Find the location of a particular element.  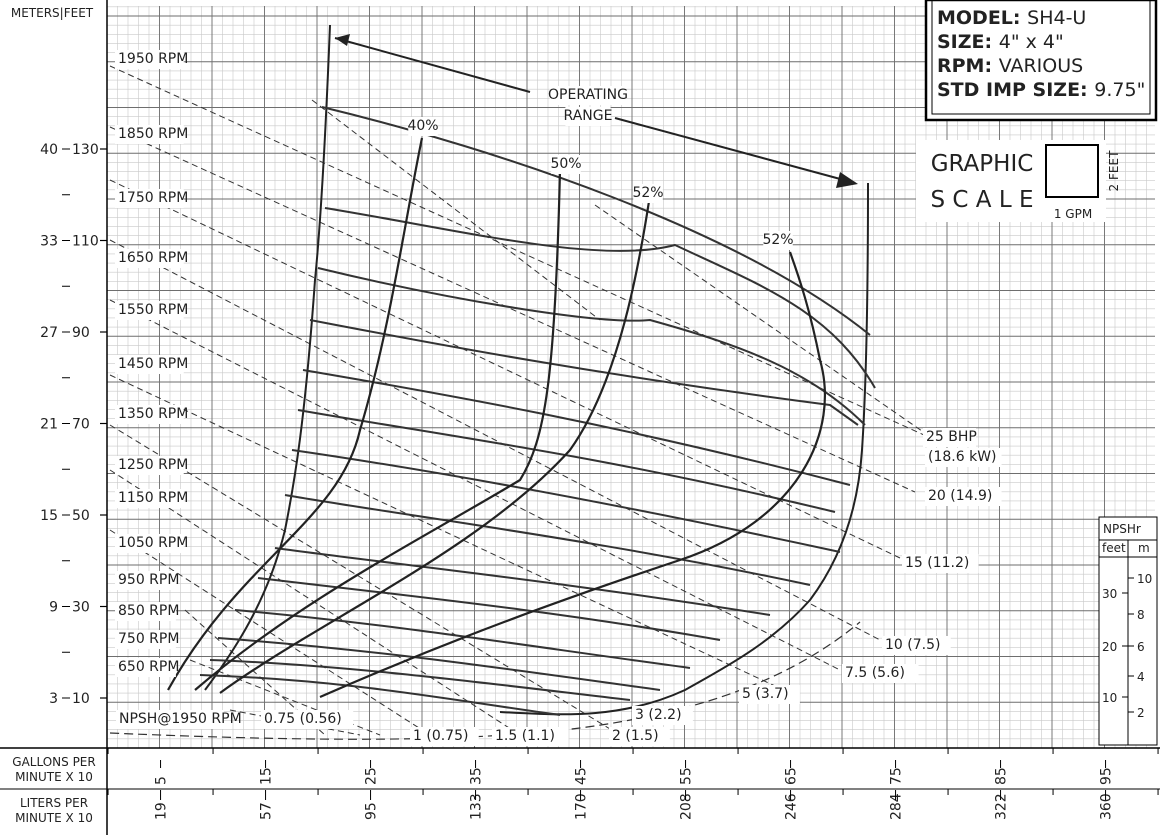

graphic-scale-y-unit: 2 FEET is located at coordinates (1114, 171).